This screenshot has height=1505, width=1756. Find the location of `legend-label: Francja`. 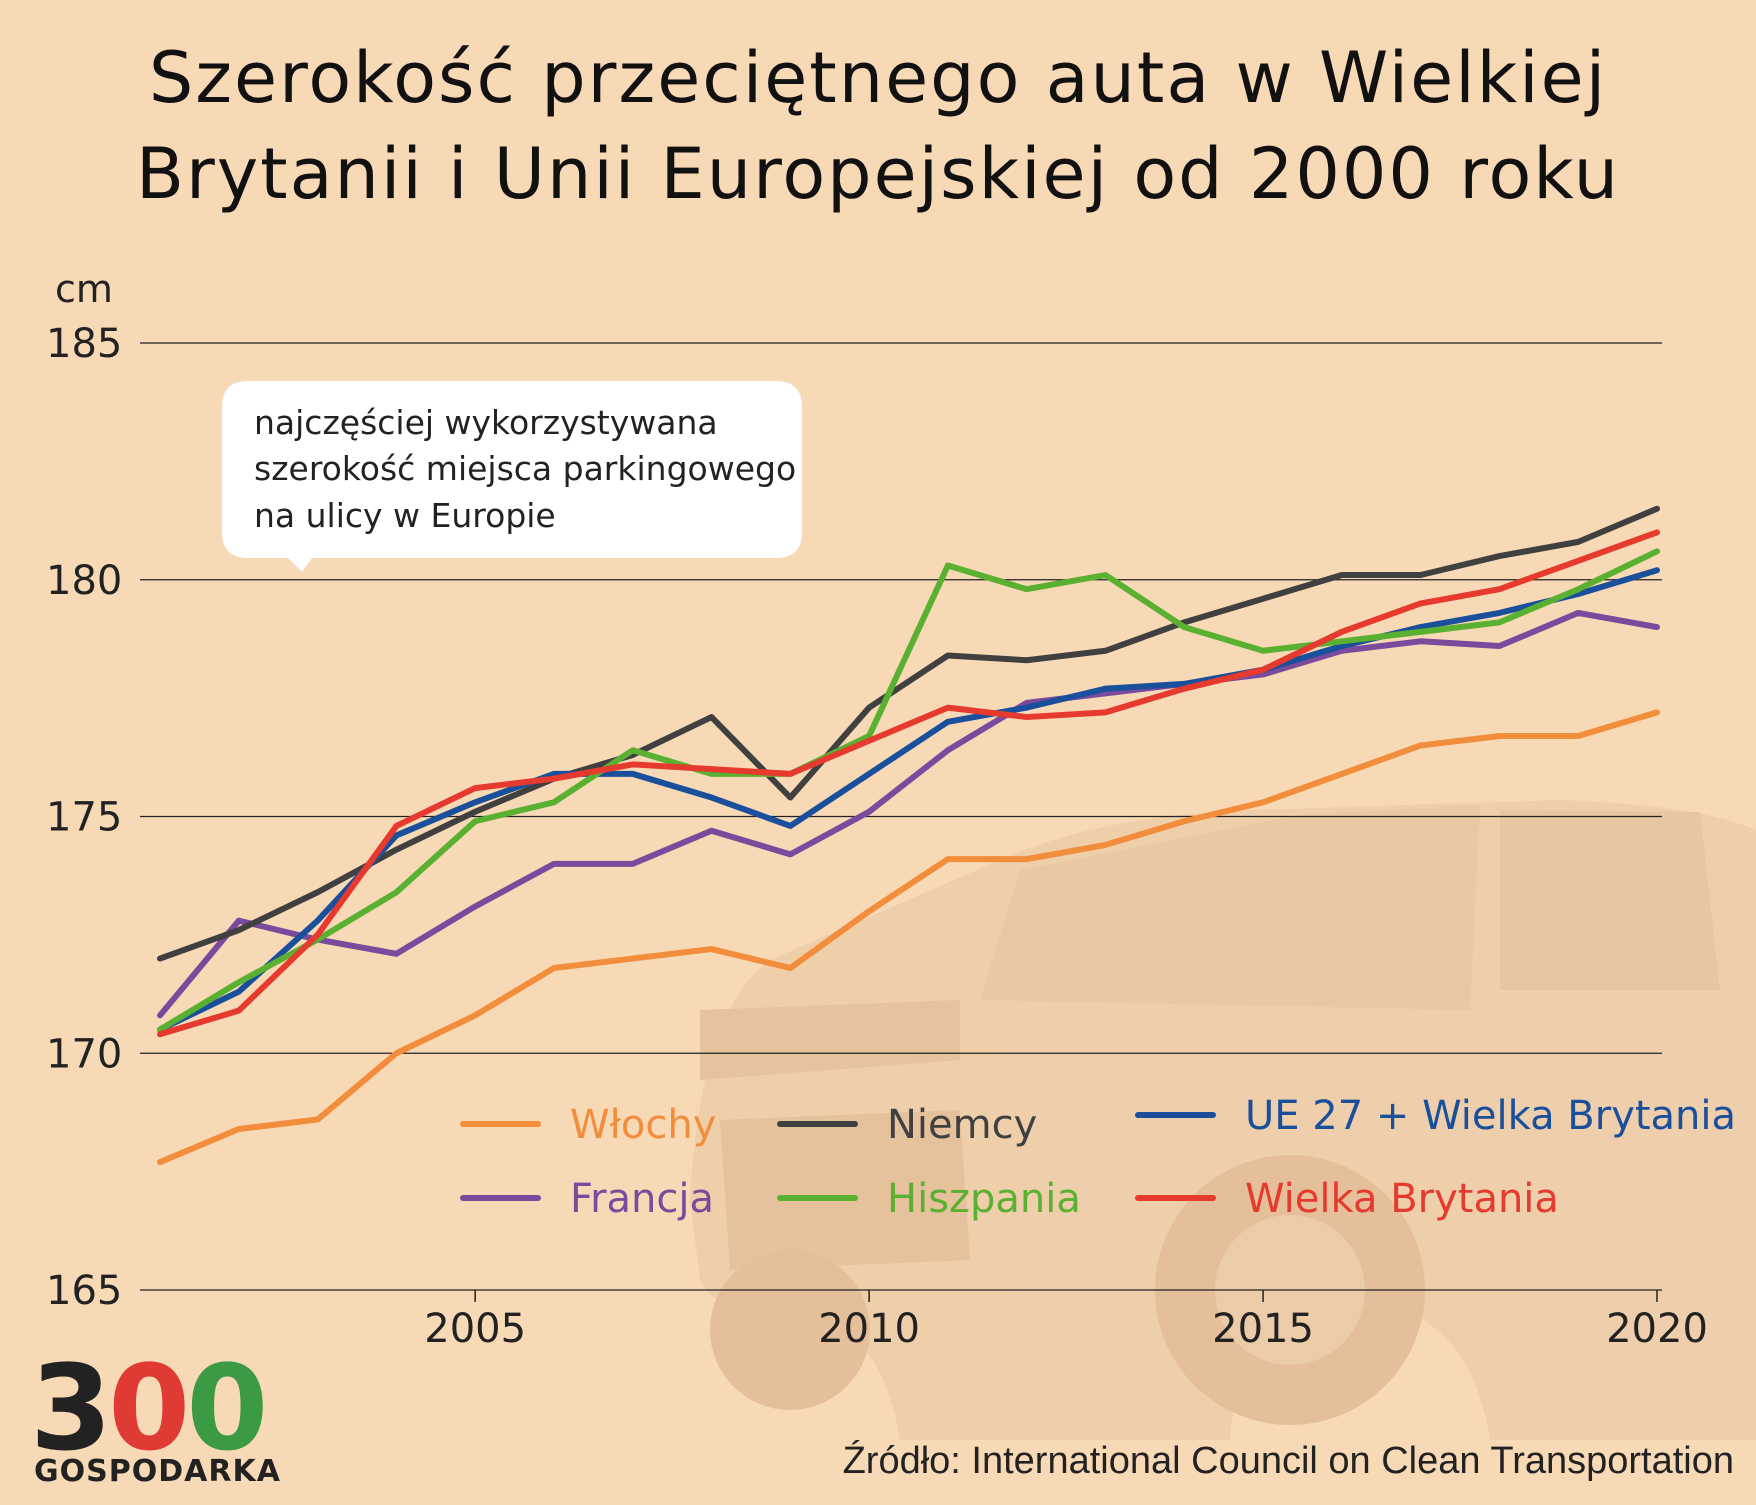

legend-label: Francja is located at coordinates (642, 1199).